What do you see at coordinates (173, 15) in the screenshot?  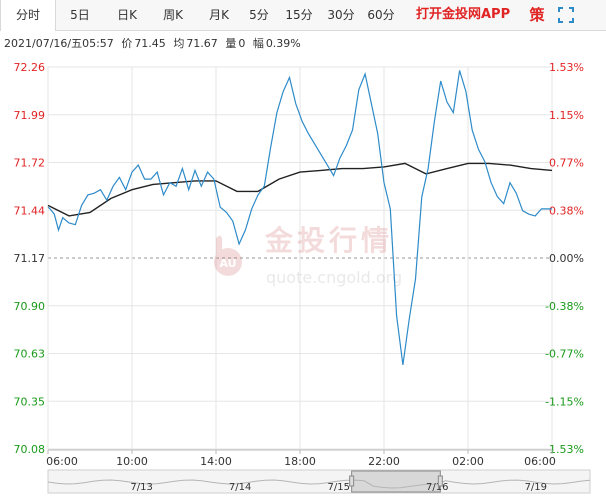 I see `tab-weekly-k: 周K` at bounding box center [173, 15].